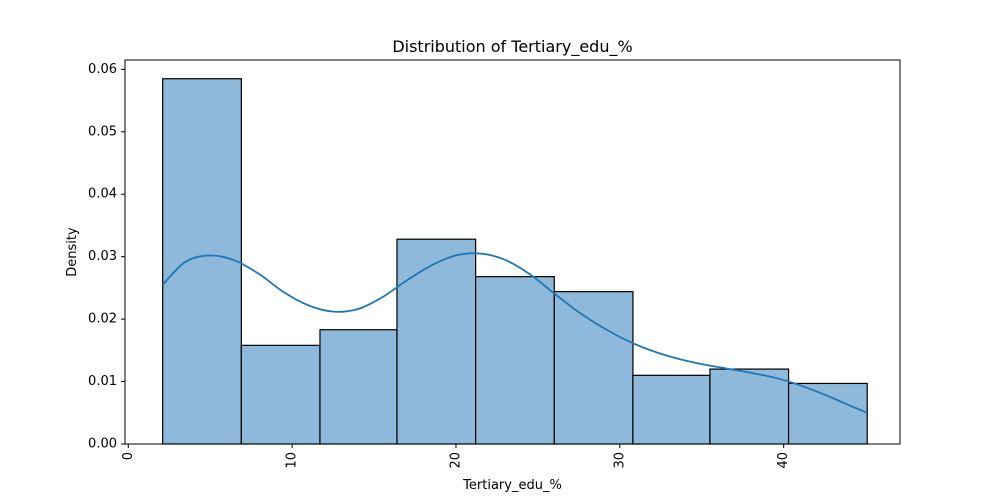 Image resolution: width=1000 pixels, height=500 pixels. I want to click on x-axis: 0 10 20 30 40, so click(456, 456).